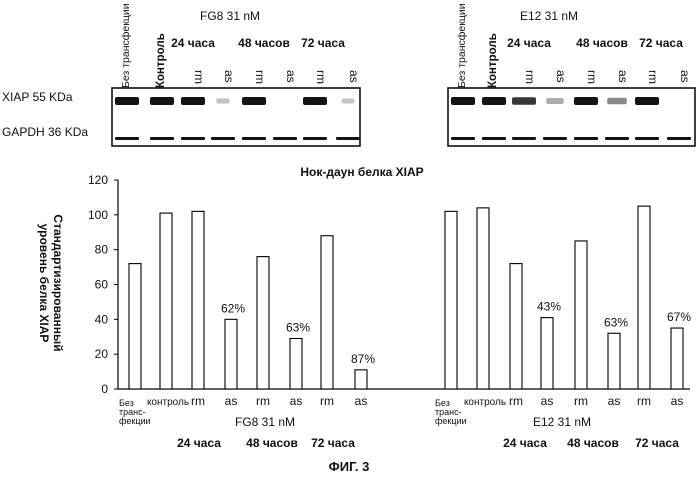  I want to click on y-tick-label: 0, so click(104, 389).